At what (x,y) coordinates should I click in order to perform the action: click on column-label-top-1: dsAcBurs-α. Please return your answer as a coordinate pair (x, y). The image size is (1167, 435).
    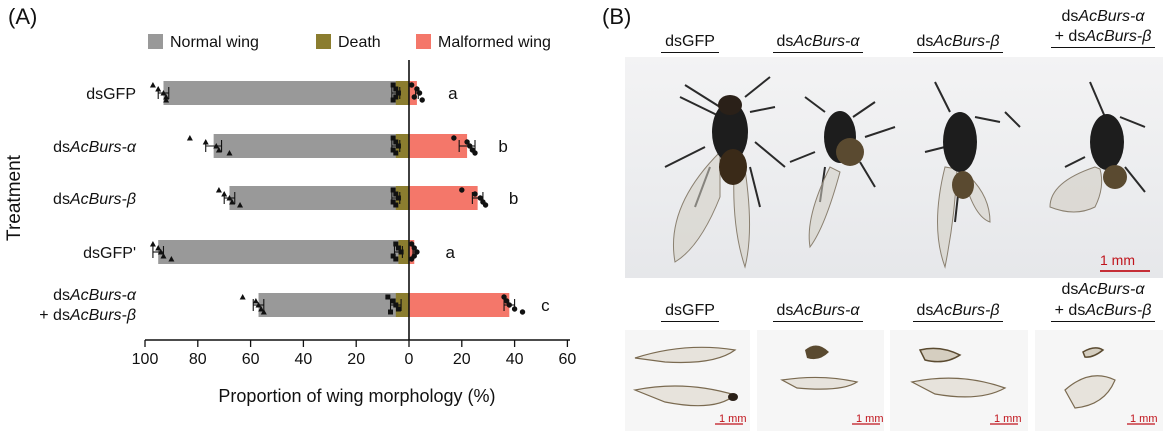
    Looking at the image, I should click on (818, 43).